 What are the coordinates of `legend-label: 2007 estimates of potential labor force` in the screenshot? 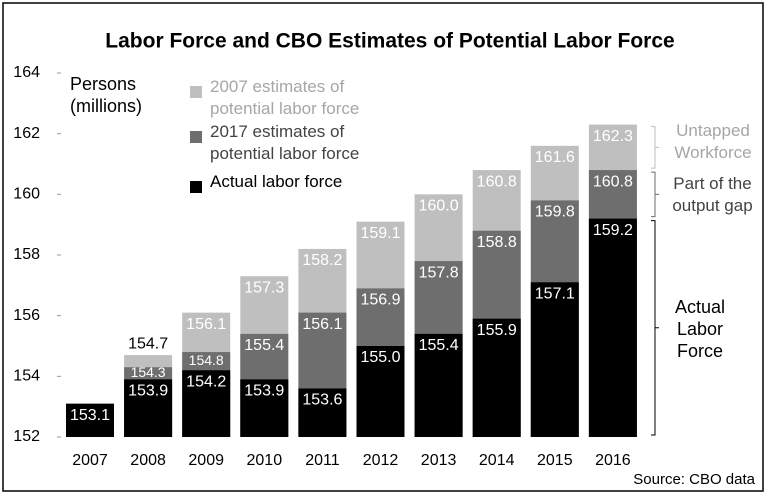 It's located at (285, 97).